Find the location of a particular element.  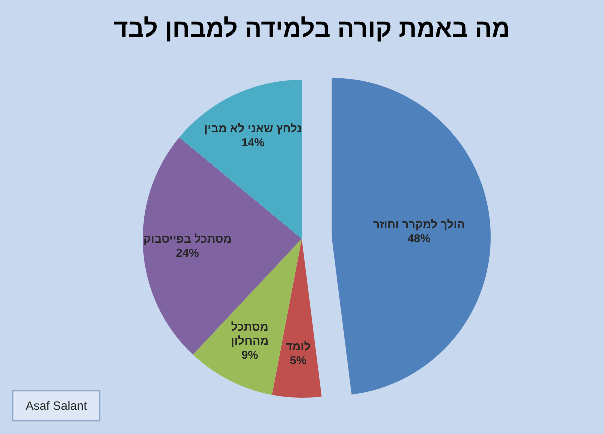

category-label: מסתכל מהחלון is located at coordinates (250, 335).